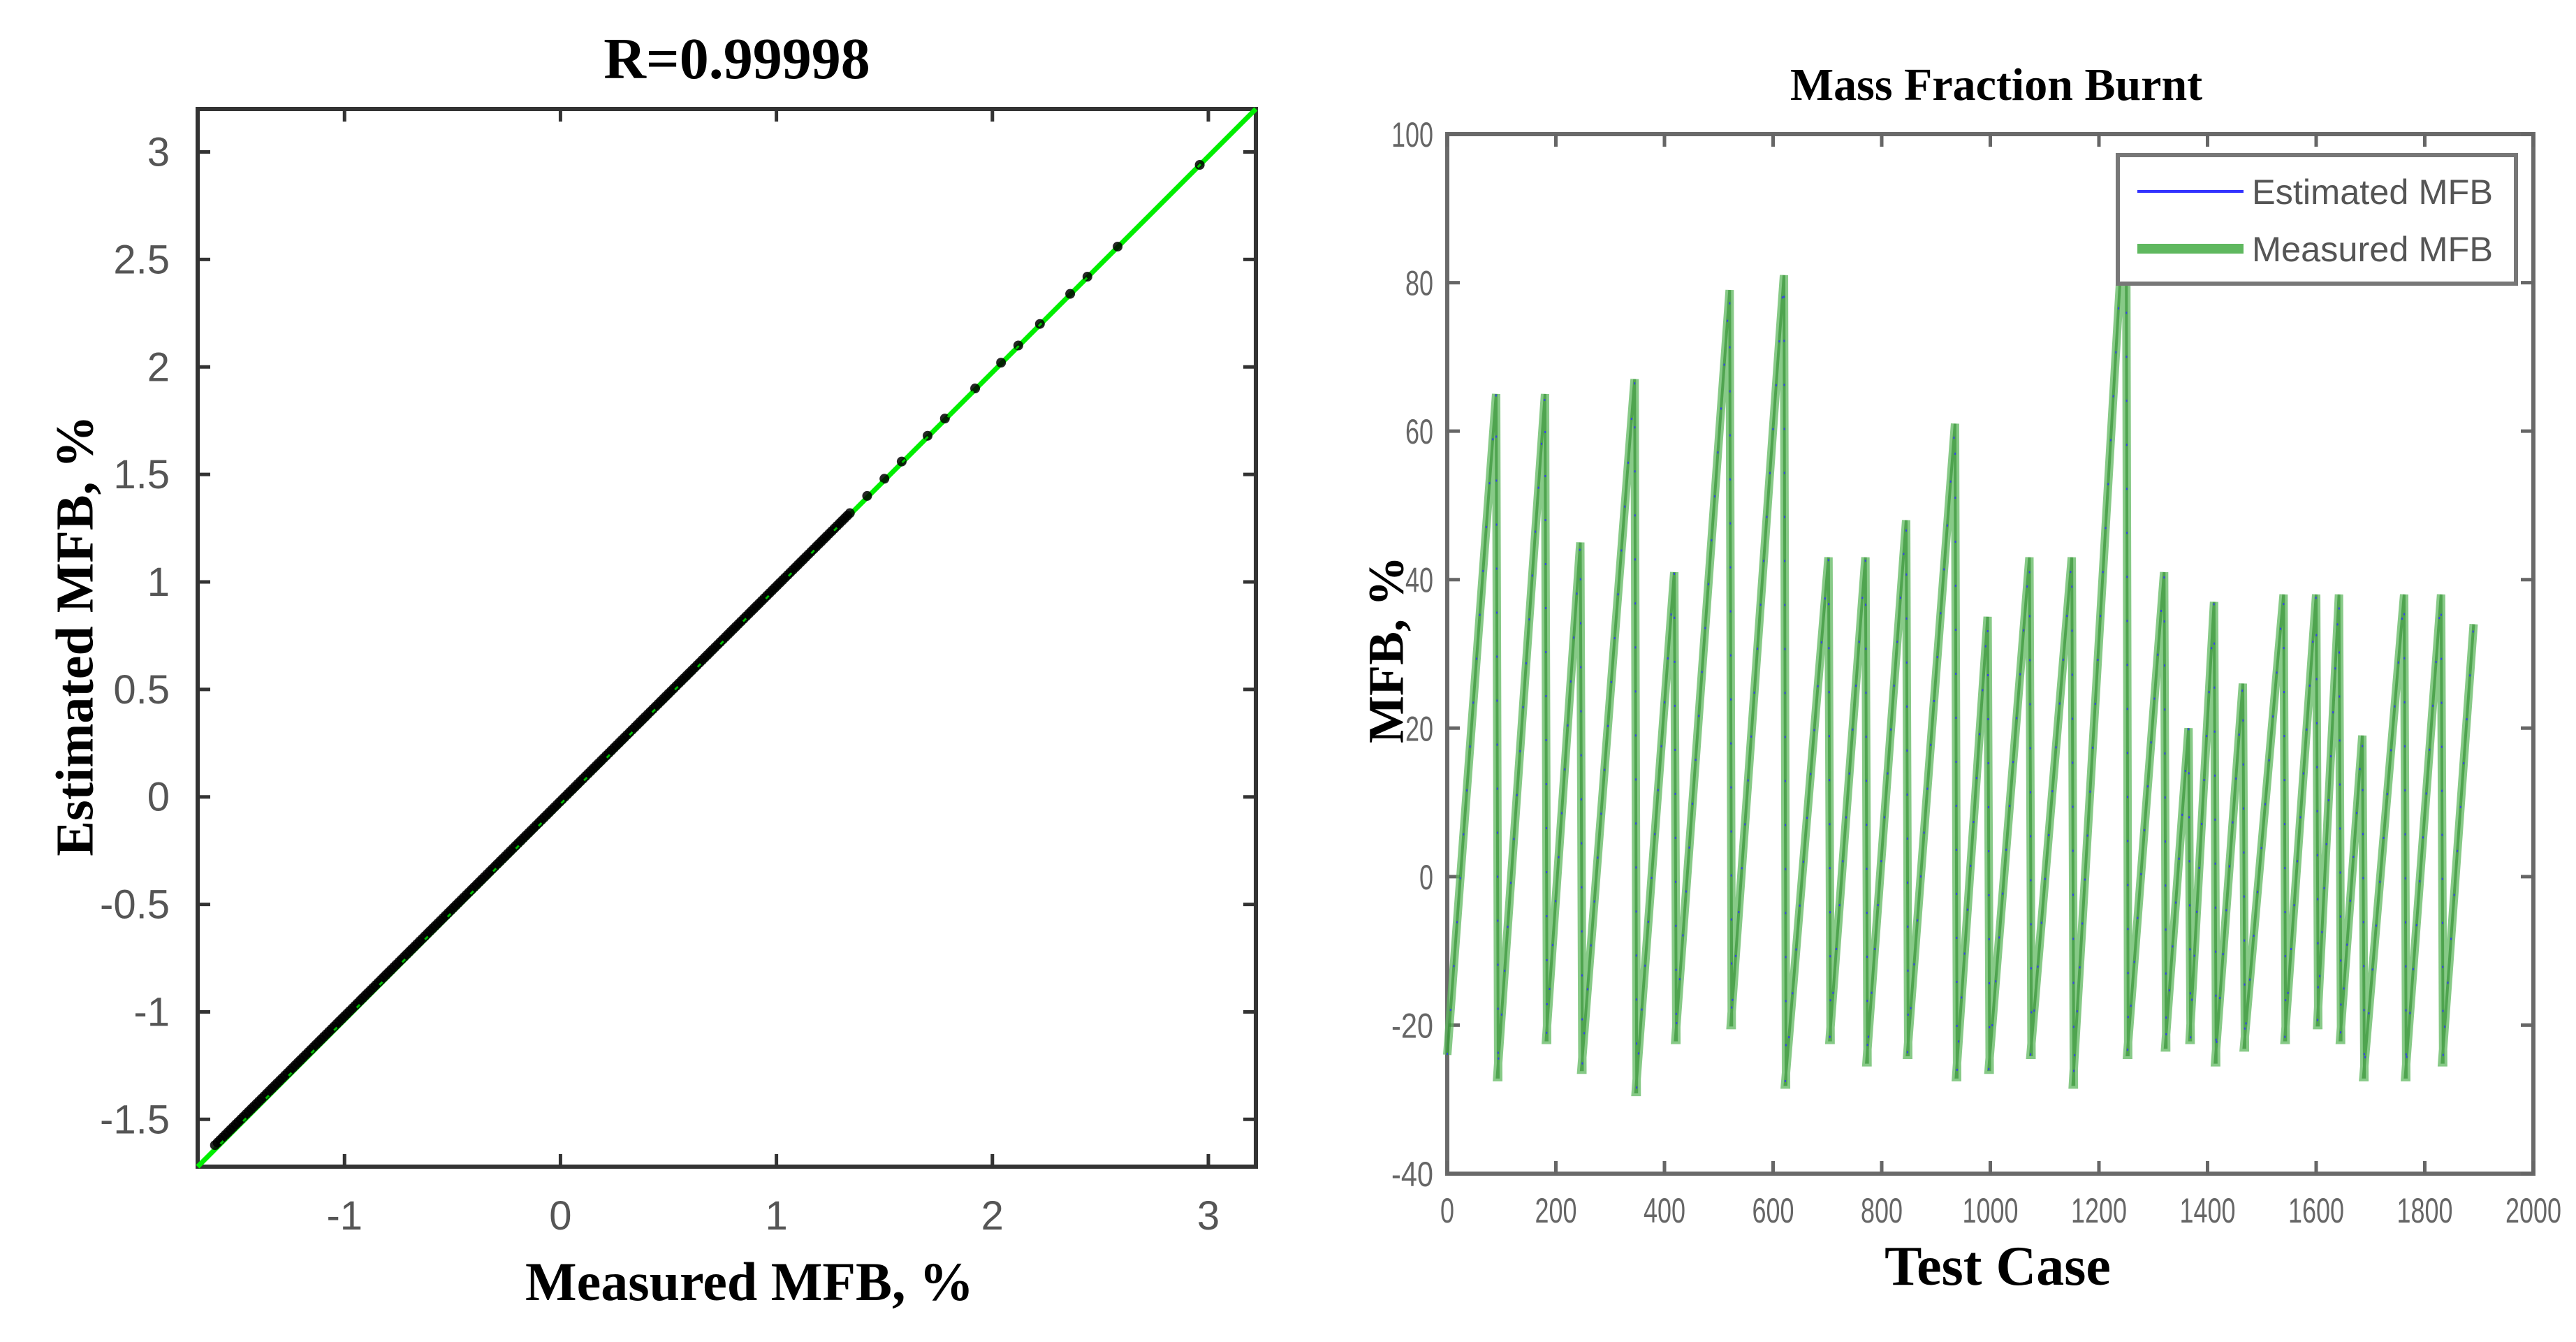 This screenshot has height=1342, width=2576. Describe the element at coordinates (151, 1012) in the screenshot. I see `left-ytick-label: -1` at that location.